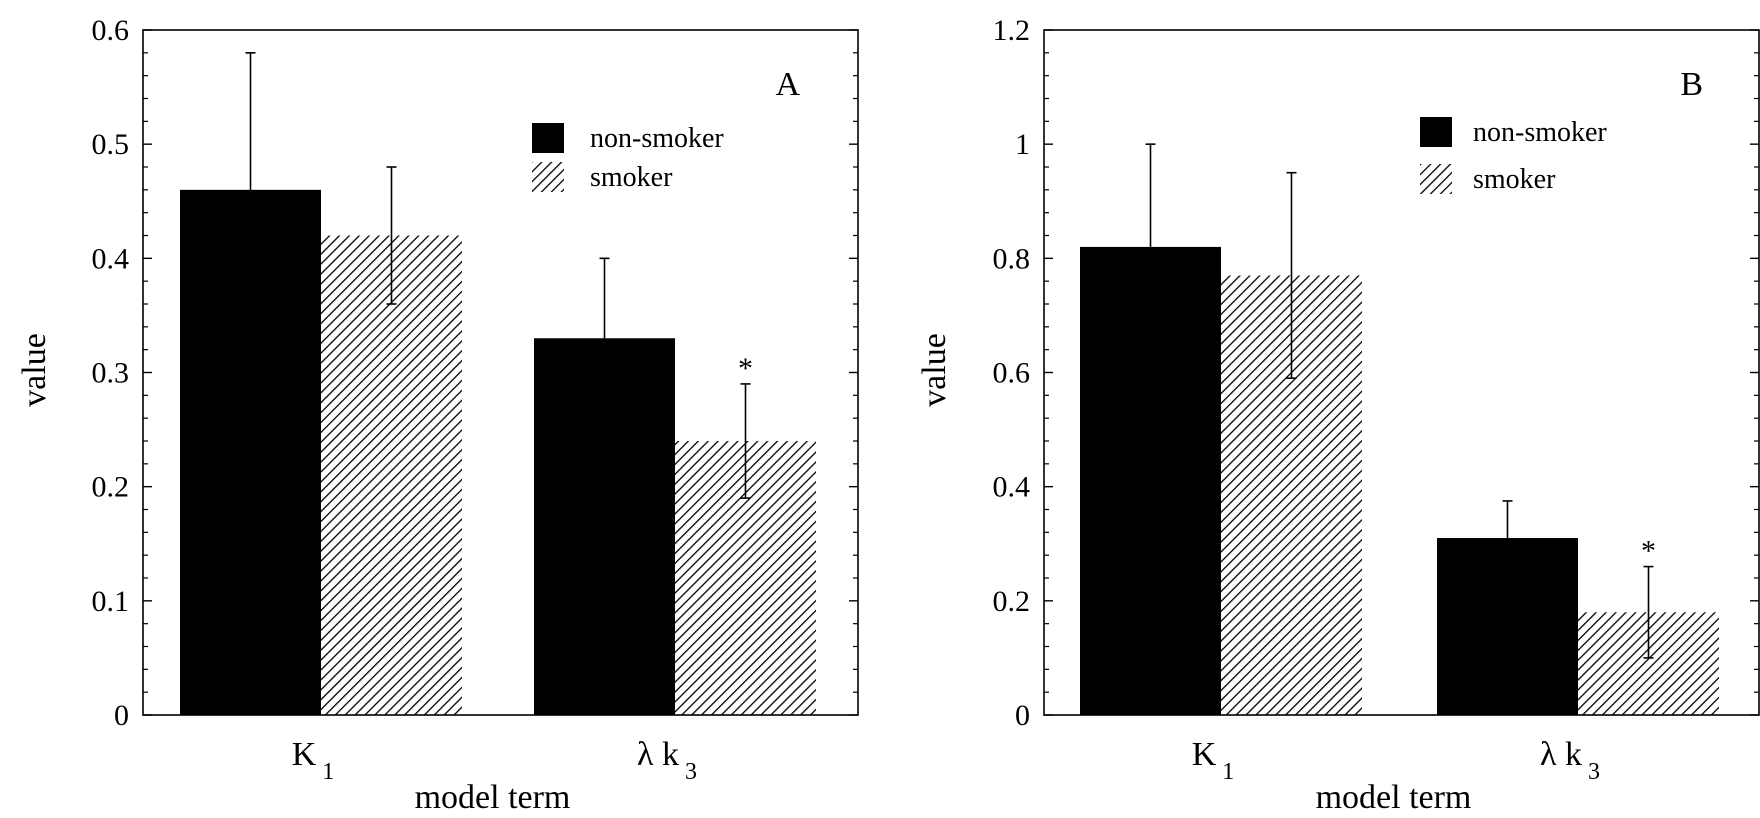 This screenshot has height=818, width=1760. What do you see at coordinates (111, 144) in the screenshot?
I see `y-tick-label: 0.5` at bounding box center [111, 144].